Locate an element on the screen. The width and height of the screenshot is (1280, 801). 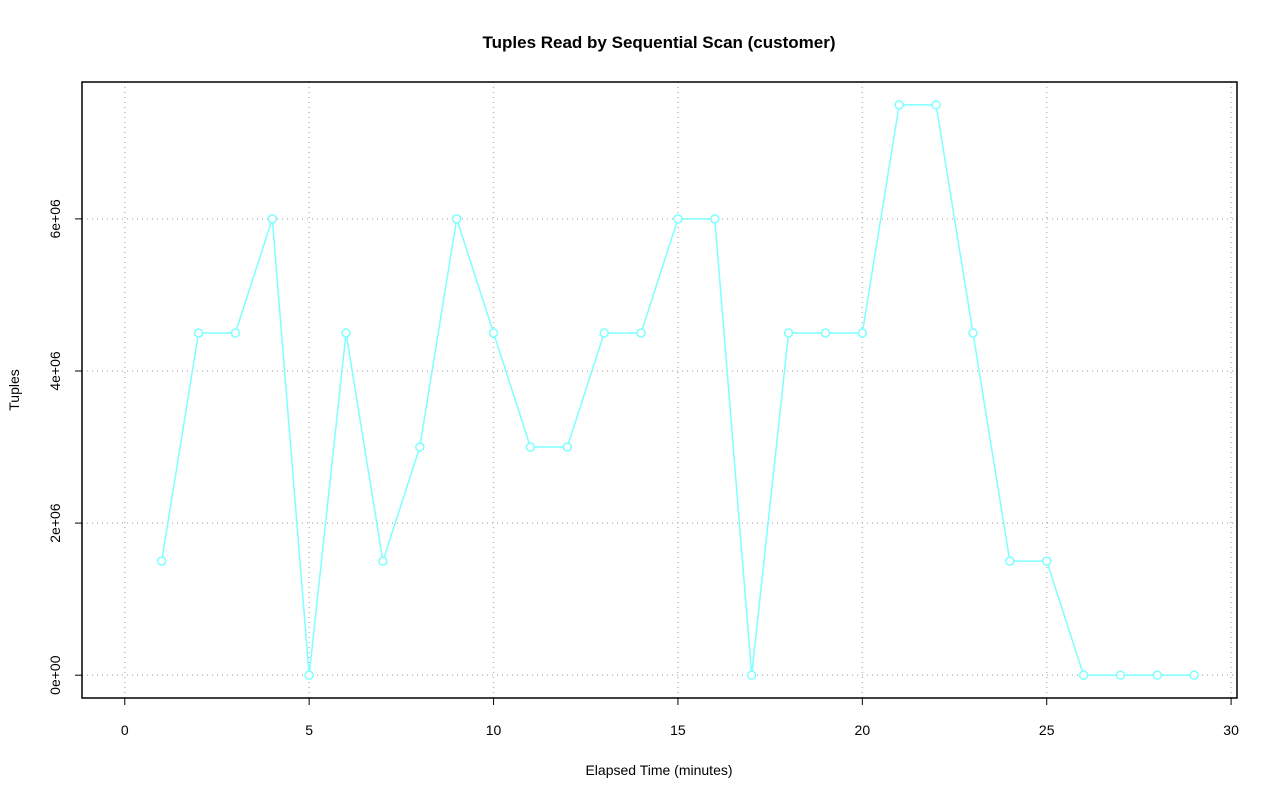
x-tick-label: 0 is located at coordinates (125, 730).